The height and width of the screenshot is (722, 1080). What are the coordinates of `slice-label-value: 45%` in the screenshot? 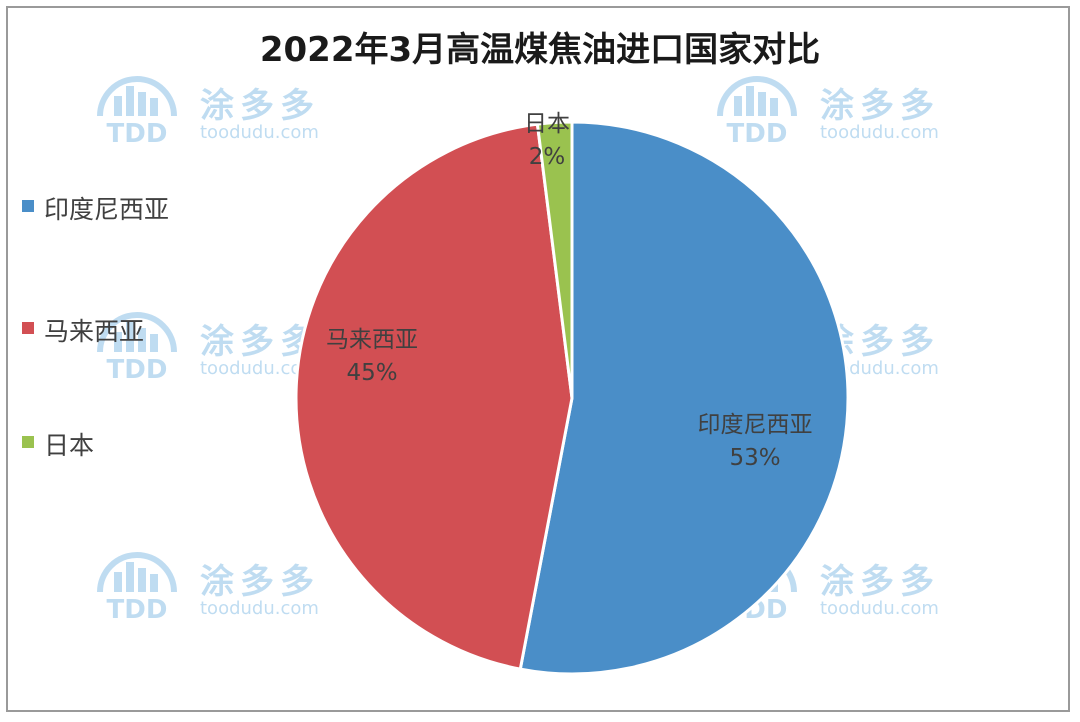 It's located at (371, 373).